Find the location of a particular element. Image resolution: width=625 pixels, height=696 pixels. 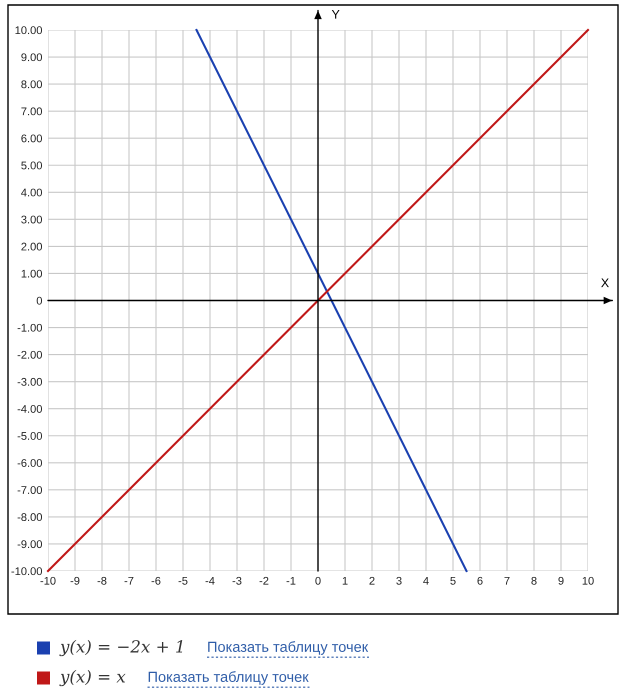

legend-label: y(x) = x is located at coordinates (92, 678).